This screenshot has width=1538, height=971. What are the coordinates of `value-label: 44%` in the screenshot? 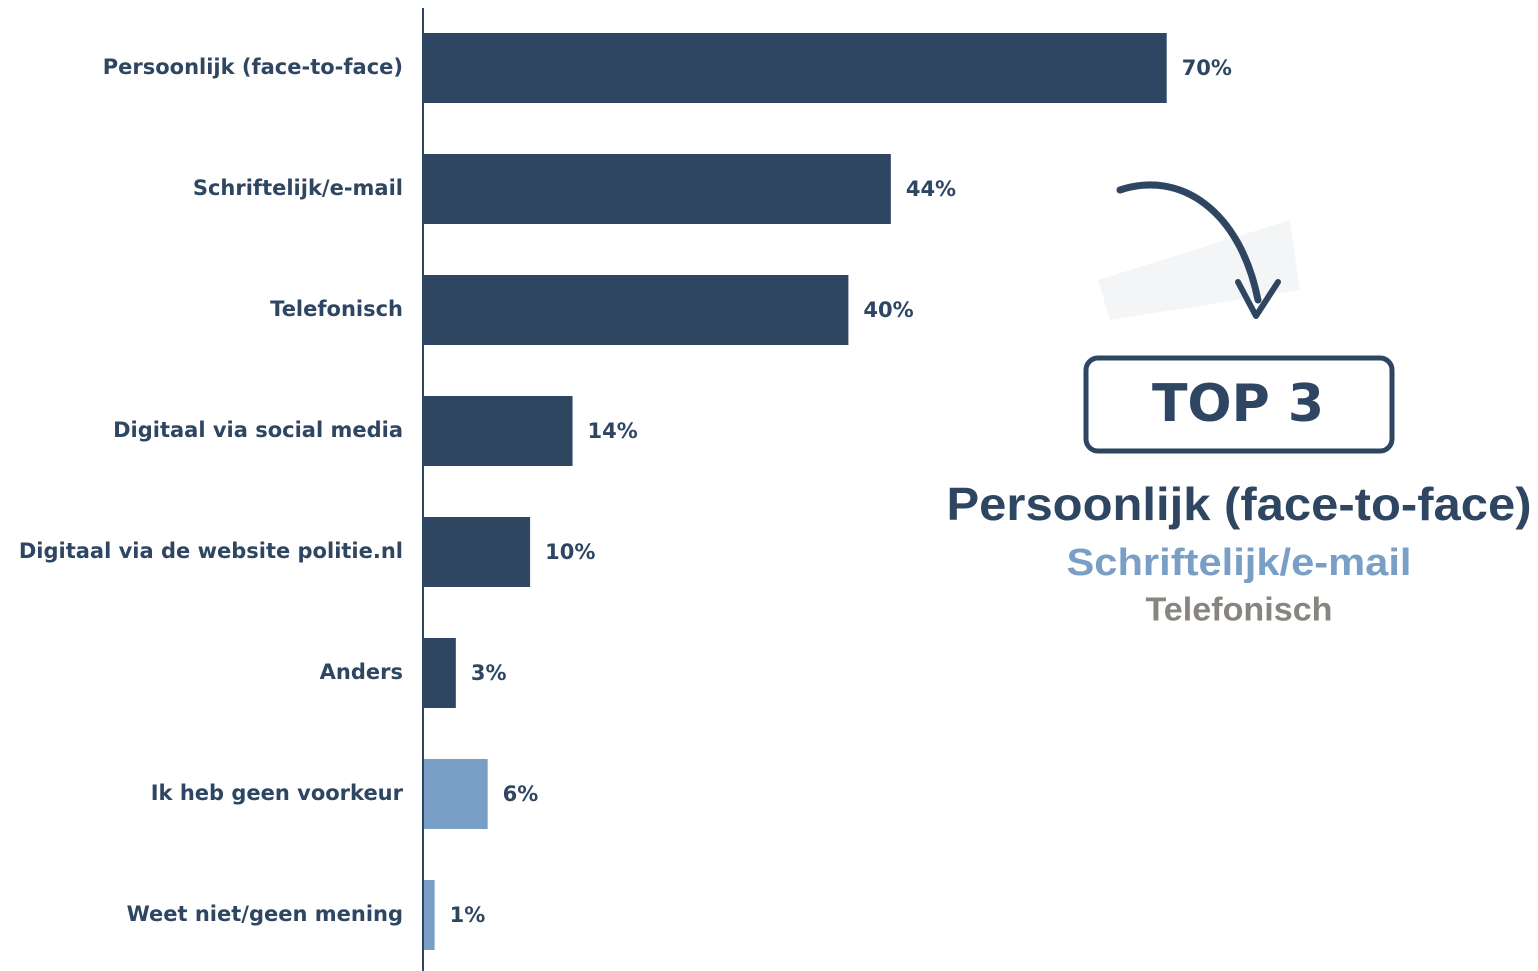 It's located at (931, 189).